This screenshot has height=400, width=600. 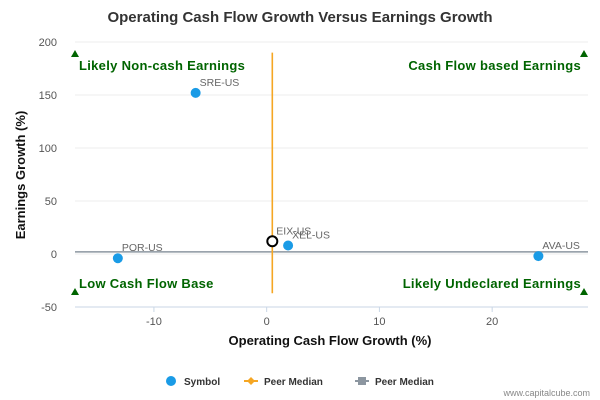 What do you see at coordinates (494, 65) in the screenshot?
I see `quadrant-label-top-right: Cash Flow based Earnings` at bounding box center [494, 65].